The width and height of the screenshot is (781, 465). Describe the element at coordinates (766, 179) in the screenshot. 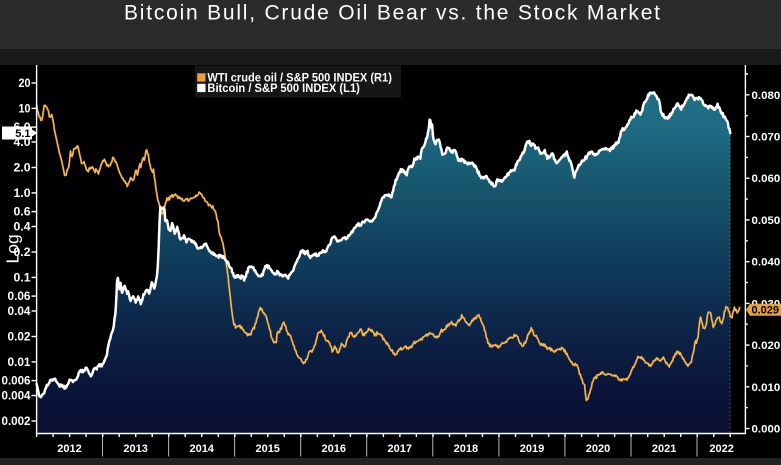

I see `svg-text: 0.060` at that location.